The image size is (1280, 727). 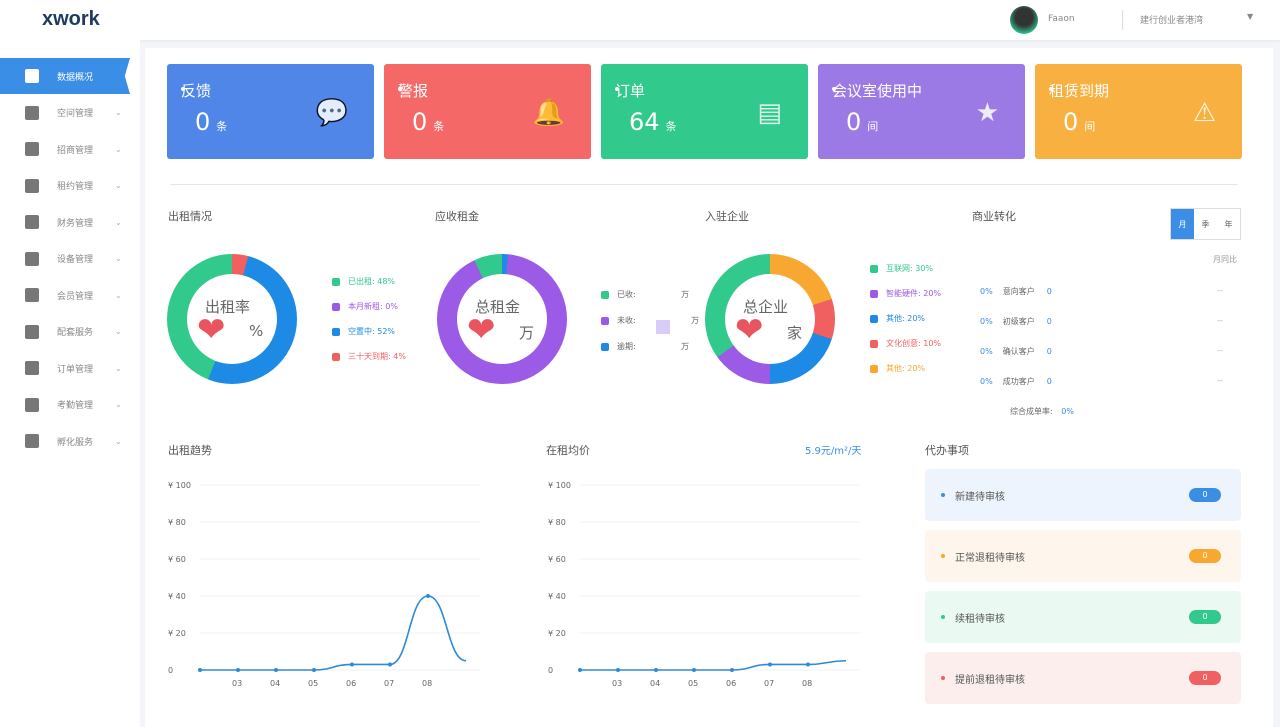 What do you see at coordinates (914, 343) in the screenshot?
I see `legend-label: 文化创意: 10%` at bounding box center [914, 343].